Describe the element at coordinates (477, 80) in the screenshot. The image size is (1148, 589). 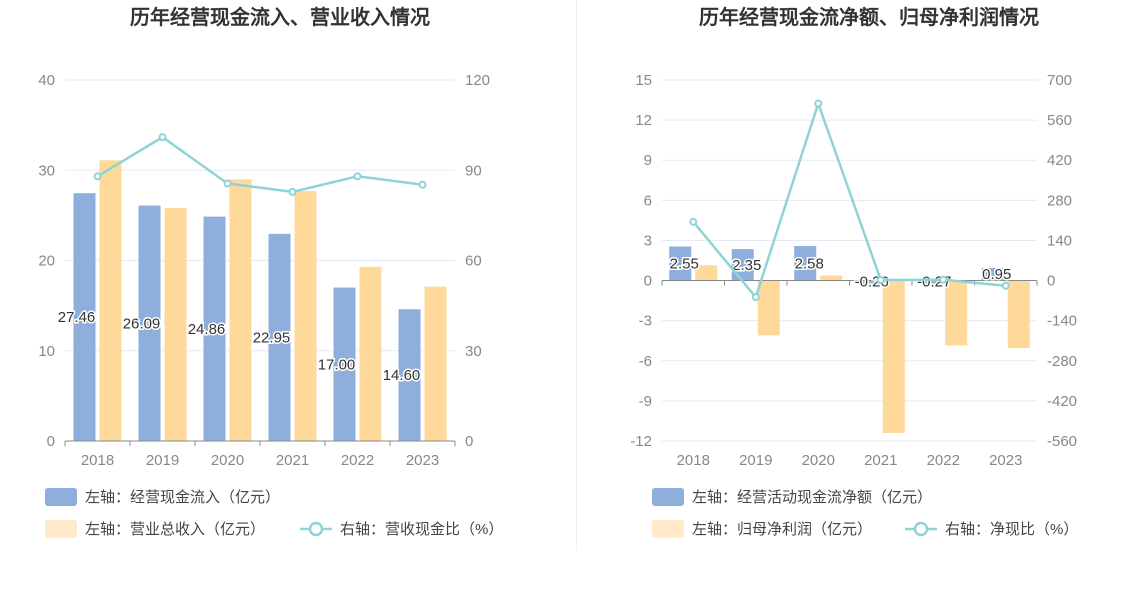
I see `right-axis-tick-label: 120` at that location.